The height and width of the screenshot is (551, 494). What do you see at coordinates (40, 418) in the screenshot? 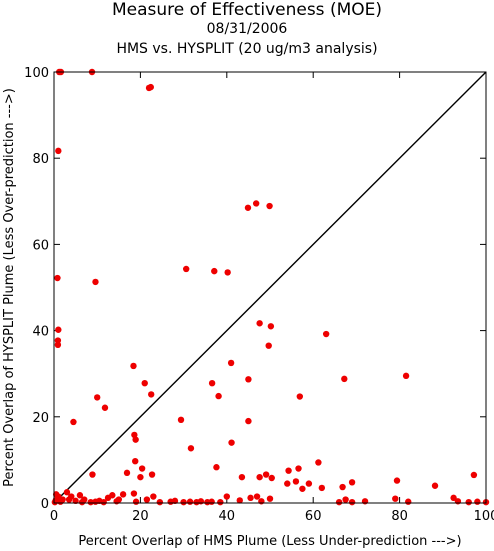
I see `y-tick-label: 20` at bounding box center [40, 418].